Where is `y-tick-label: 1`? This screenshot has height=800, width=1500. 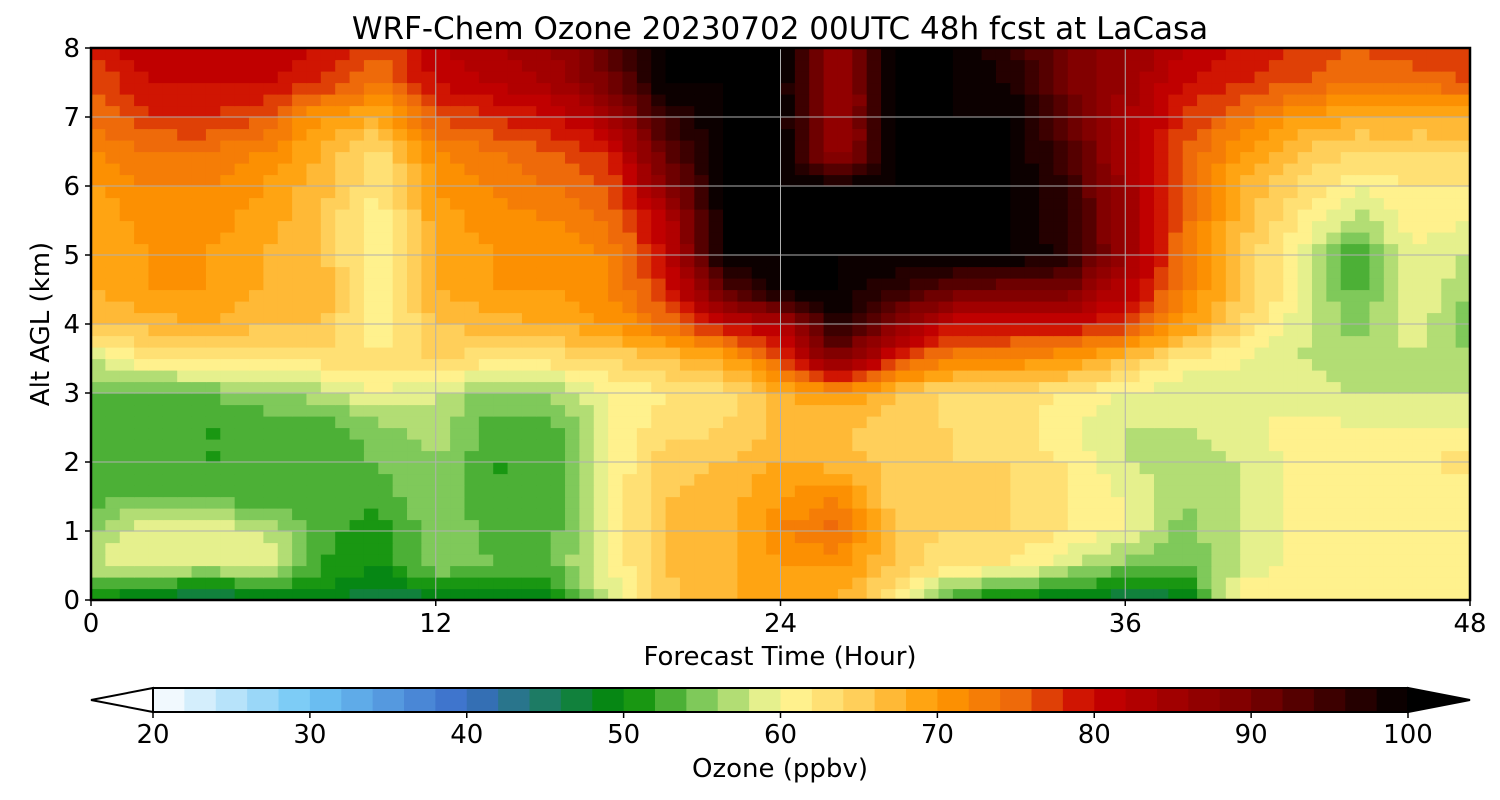
y-tick-label: 1 is located at coordinates (71, 532).